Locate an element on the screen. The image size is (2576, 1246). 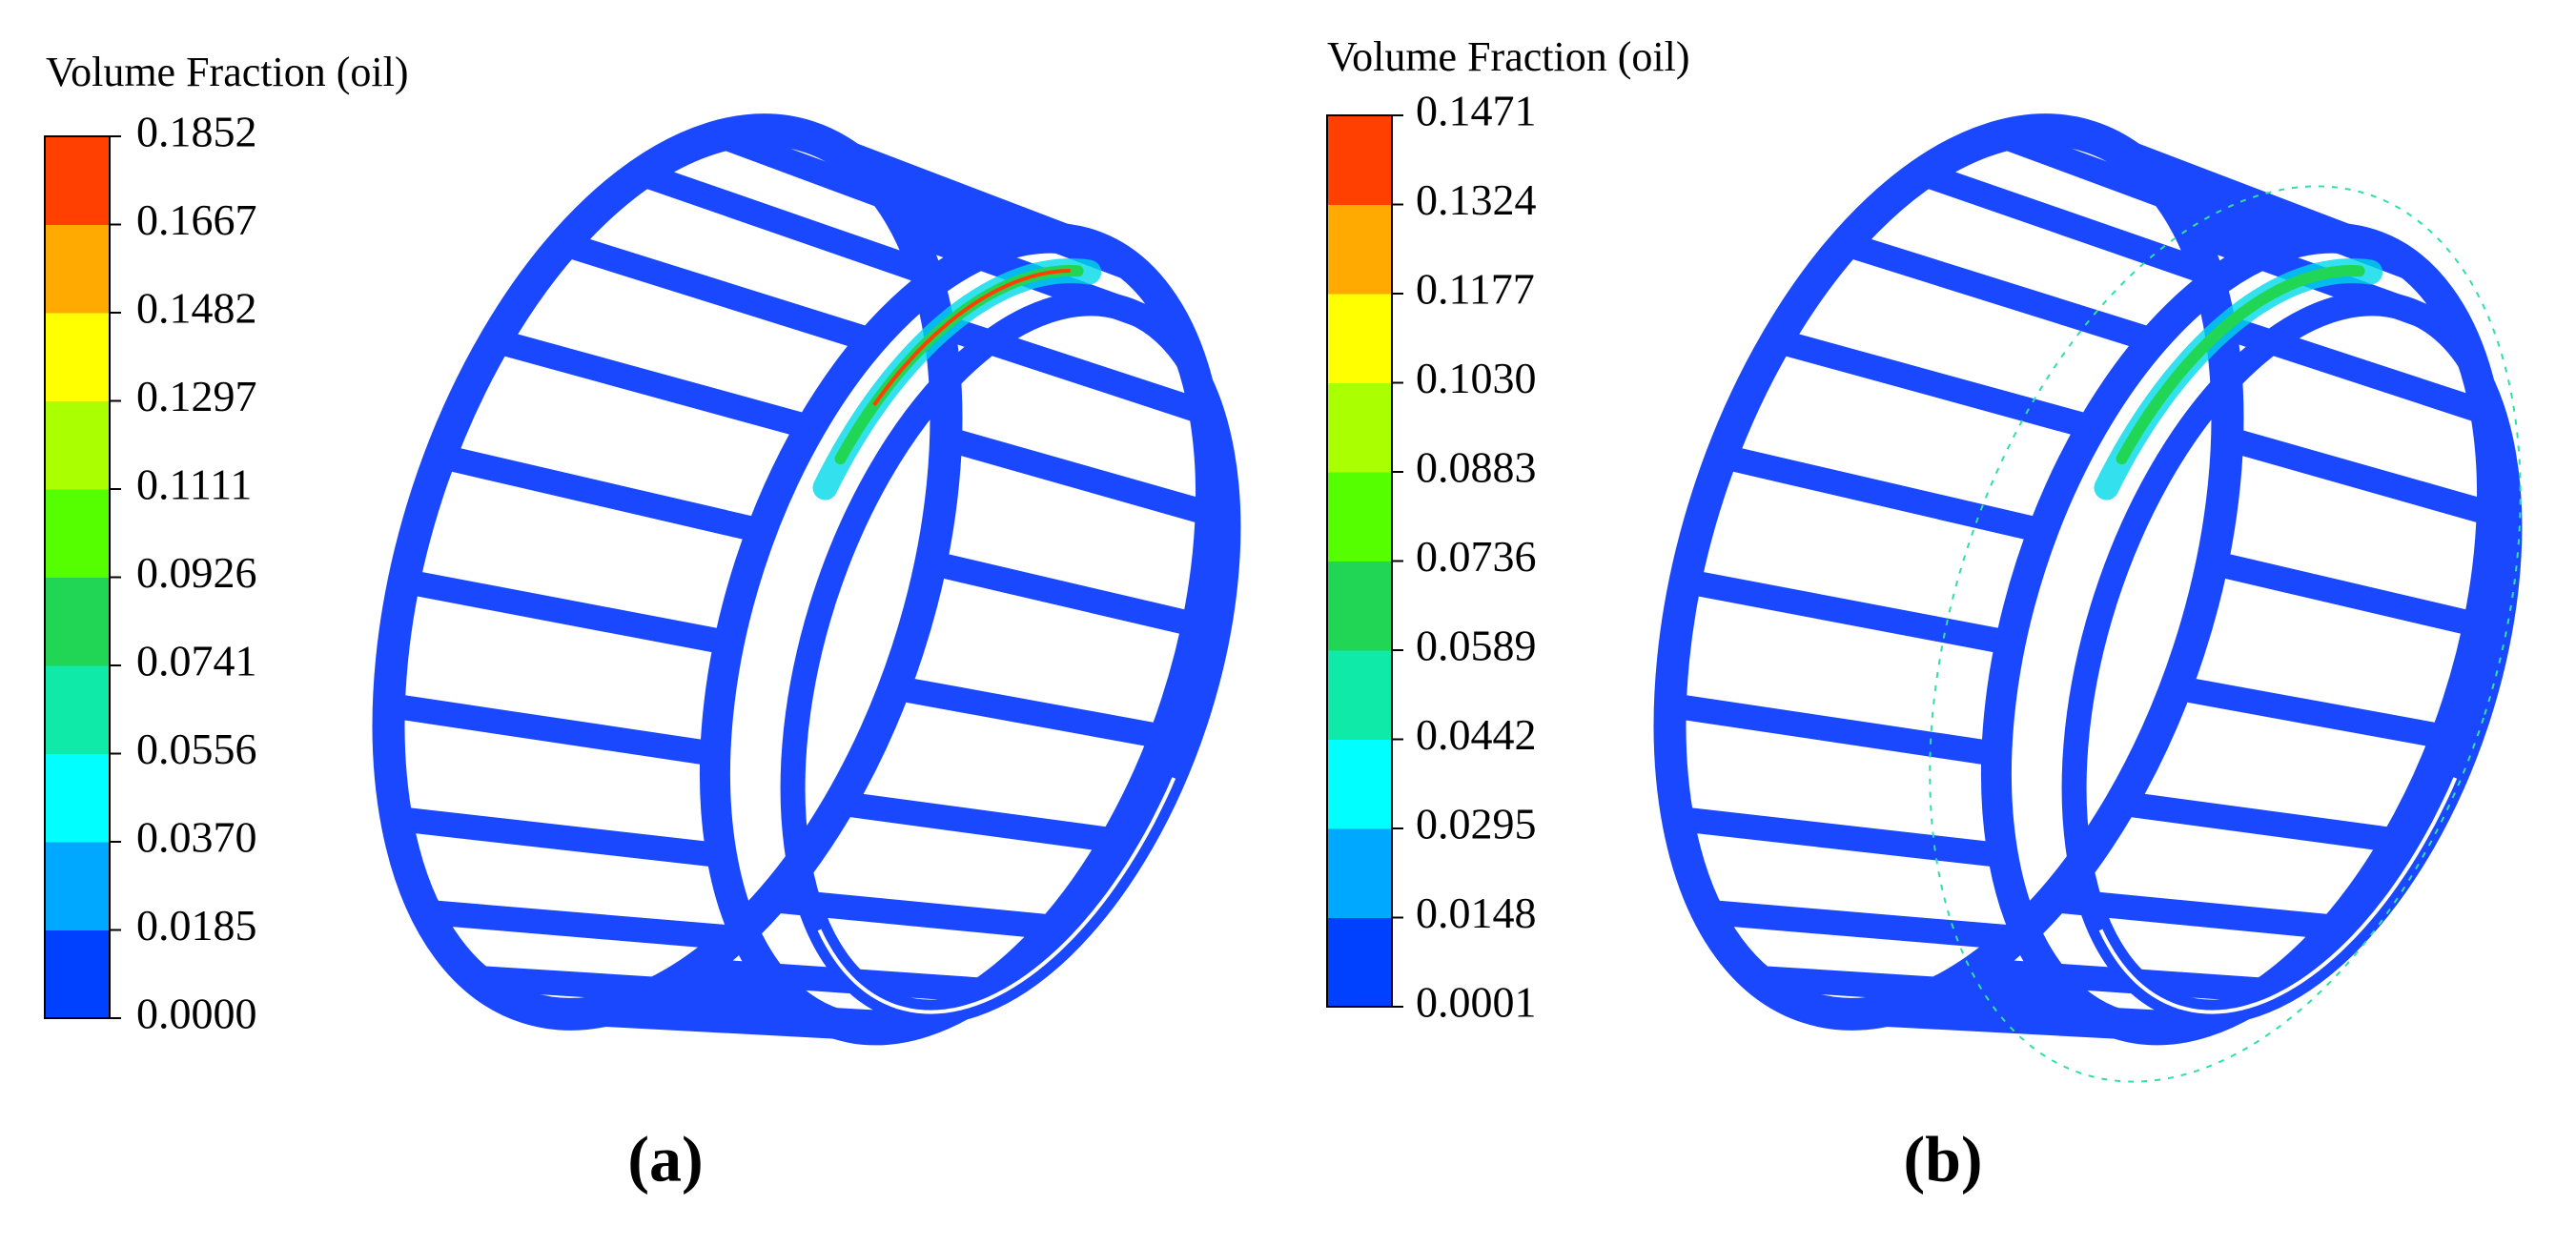
colorbar-tick-label: 0.0148 is located at coordinates (1476, 913).